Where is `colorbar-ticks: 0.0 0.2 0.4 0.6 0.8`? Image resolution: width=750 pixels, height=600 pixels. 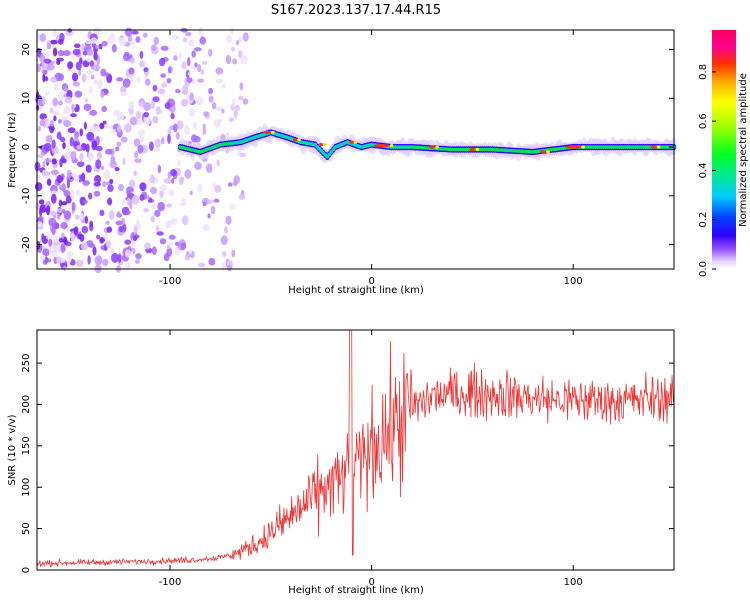
colorbar-ticks: 0.0 0.2 0.4 0.6 0.8 is located at coordinates (707, 170).